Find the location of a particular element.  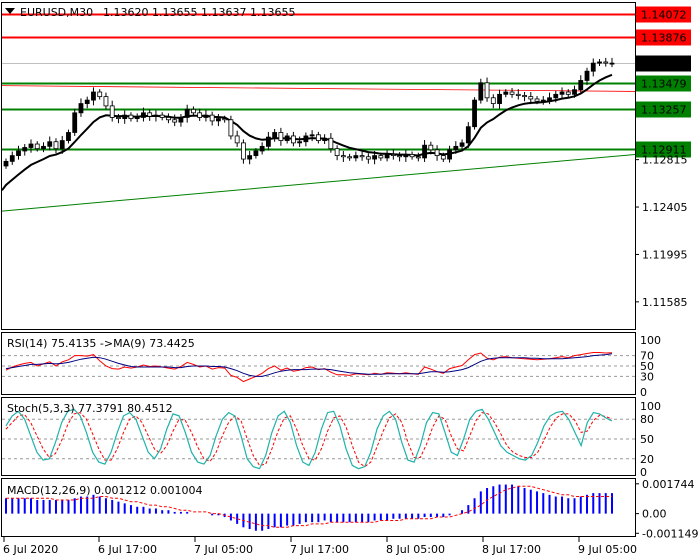

time-axis-label: 8 Jul 05:00 is located at coordinates (415, 549).